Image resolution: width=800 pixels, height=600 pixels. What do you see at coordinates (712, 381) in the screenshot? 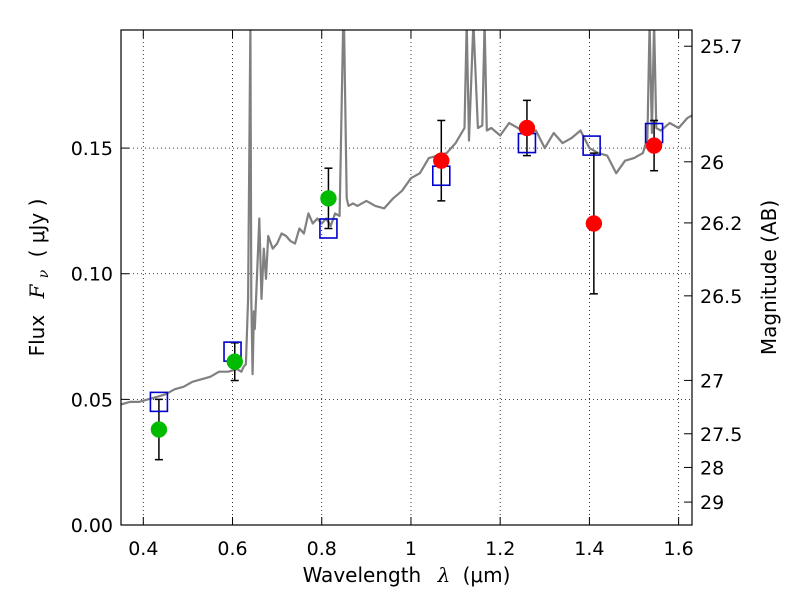
I see `y2-tick-label: 27` at bounding box center [712, 381].